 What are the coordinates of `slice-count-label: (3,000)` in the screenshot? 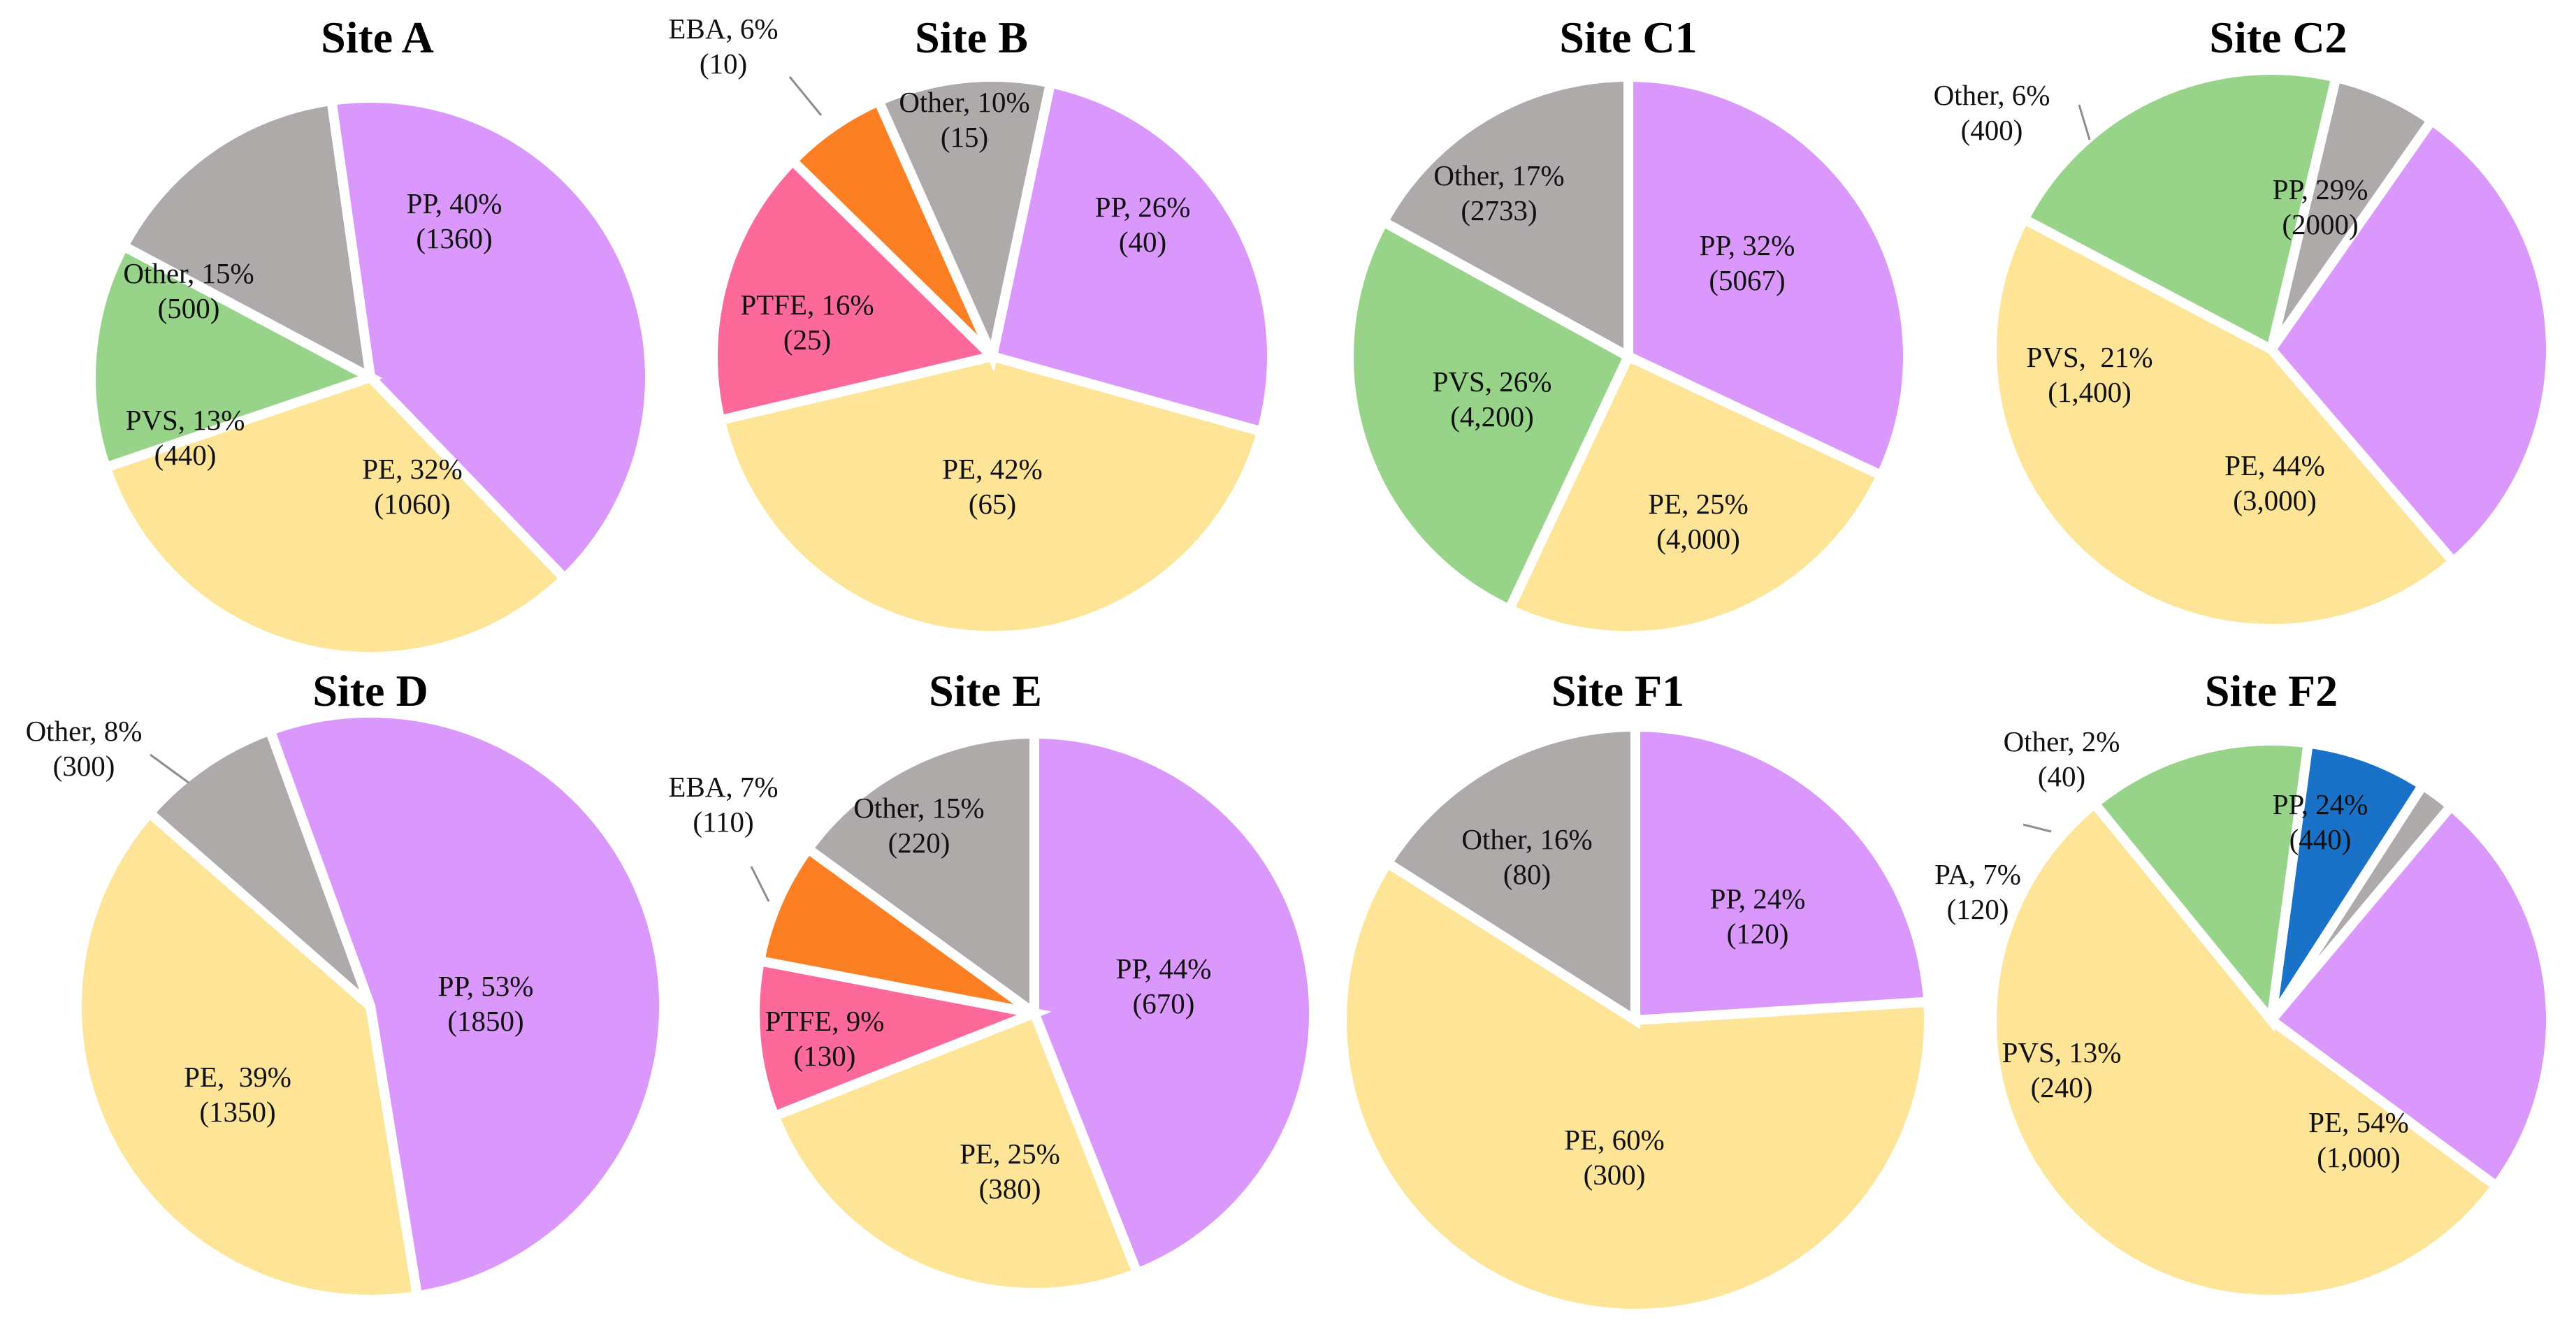 It's located at (2275, 500).